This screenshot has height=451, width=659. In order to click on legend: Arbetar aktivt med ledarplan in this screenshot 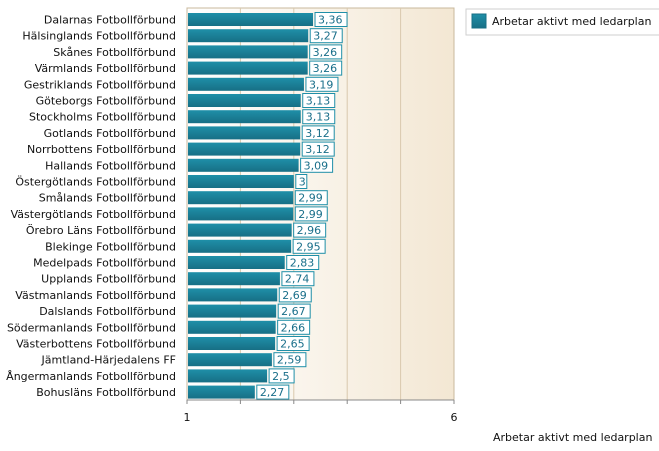, I will do `click(562, 22)`.